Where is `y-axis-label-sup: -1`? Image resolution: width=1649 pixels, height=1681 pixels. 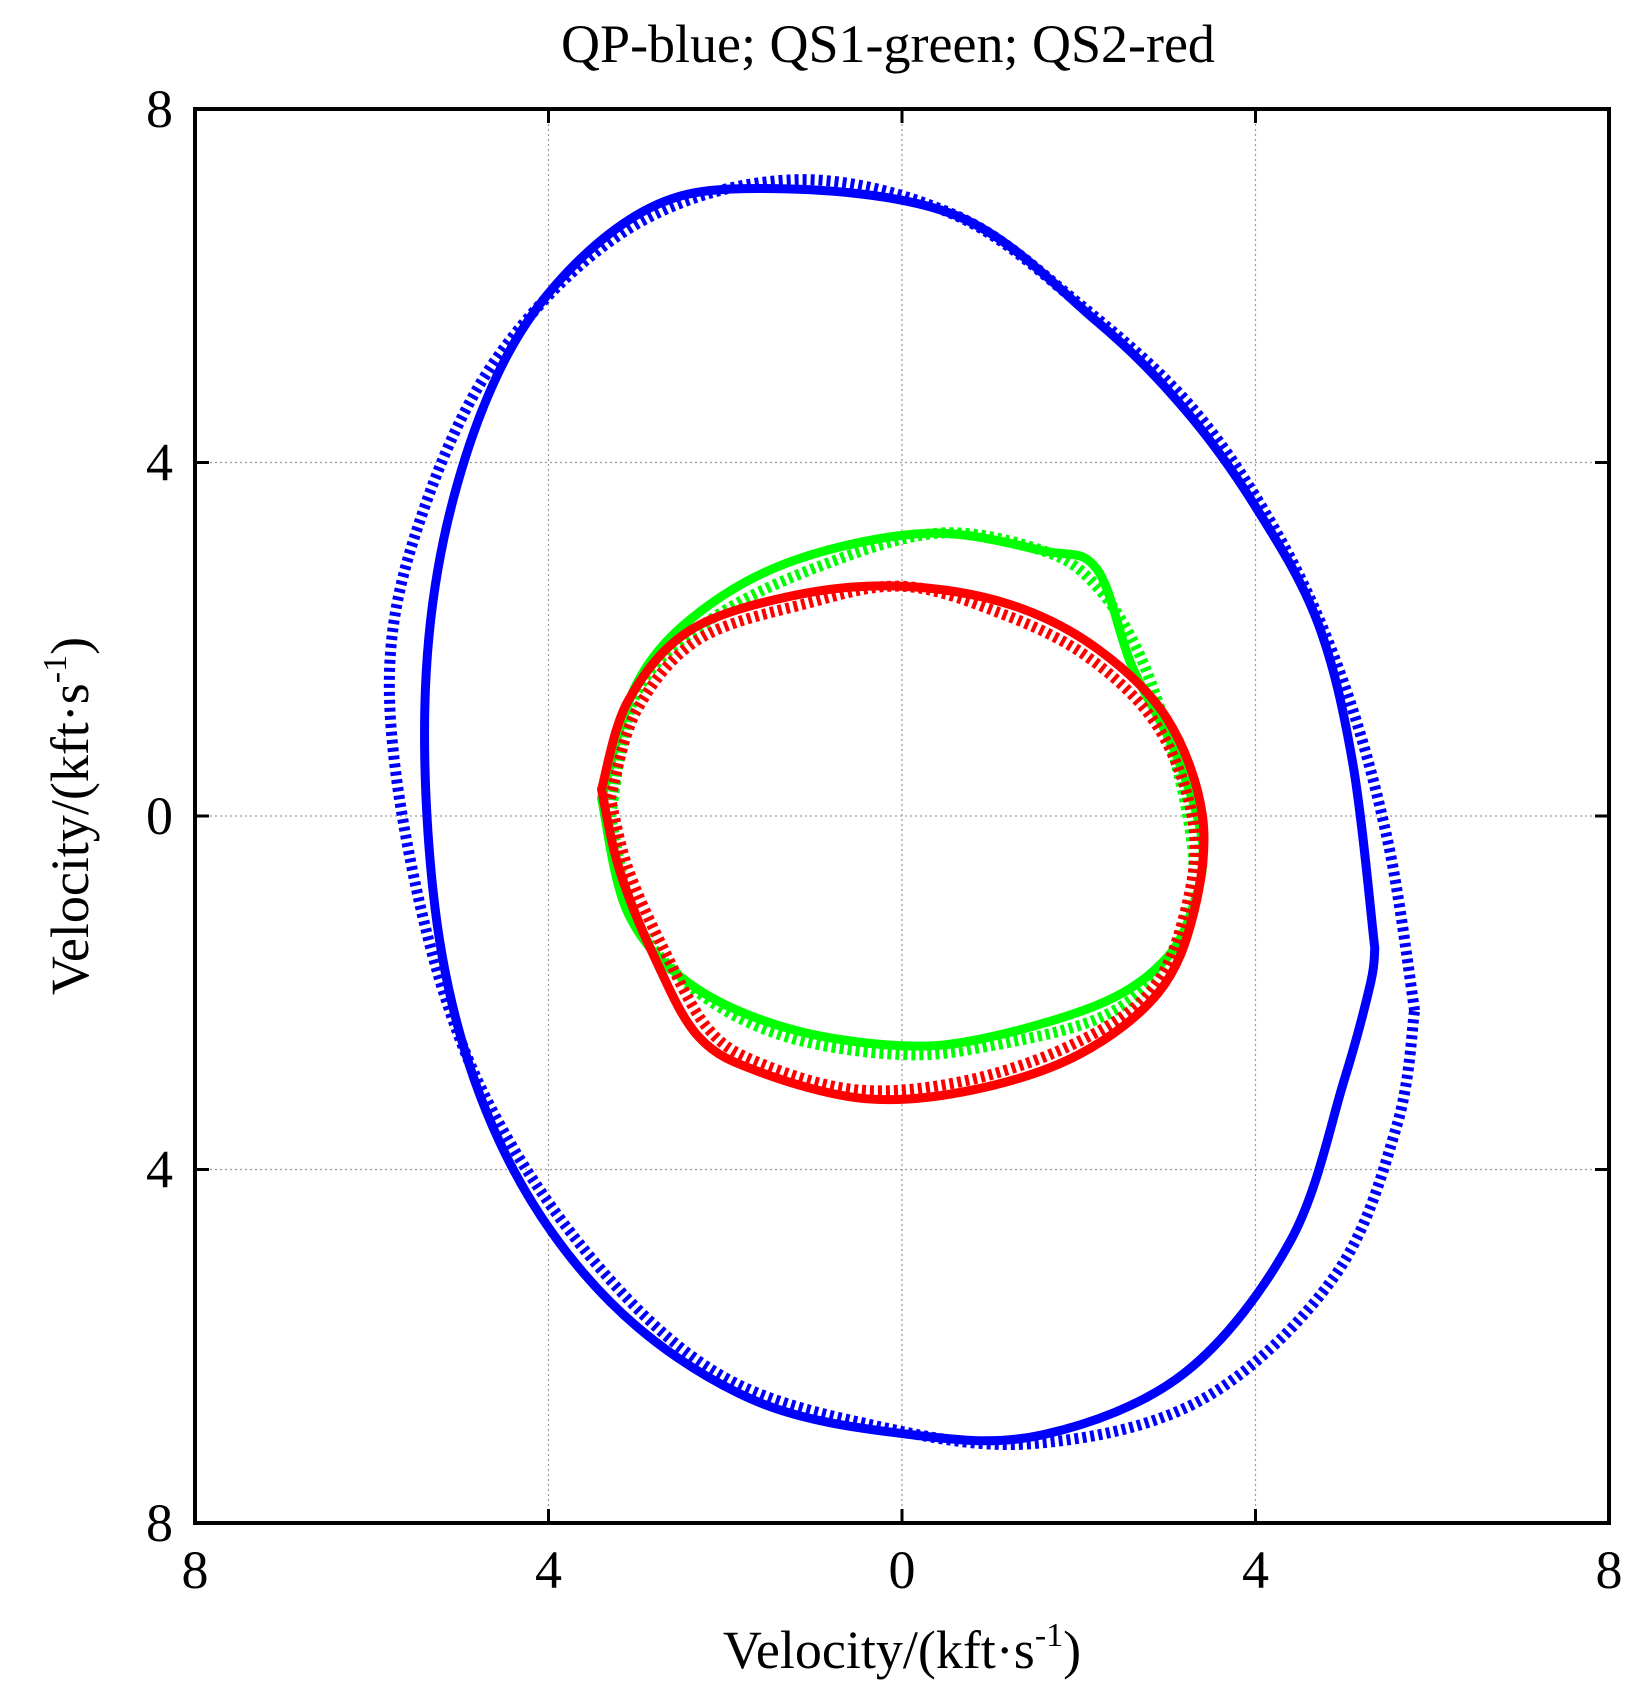
y-axis-label-sup: -1 is located at coordinates (55, 669).